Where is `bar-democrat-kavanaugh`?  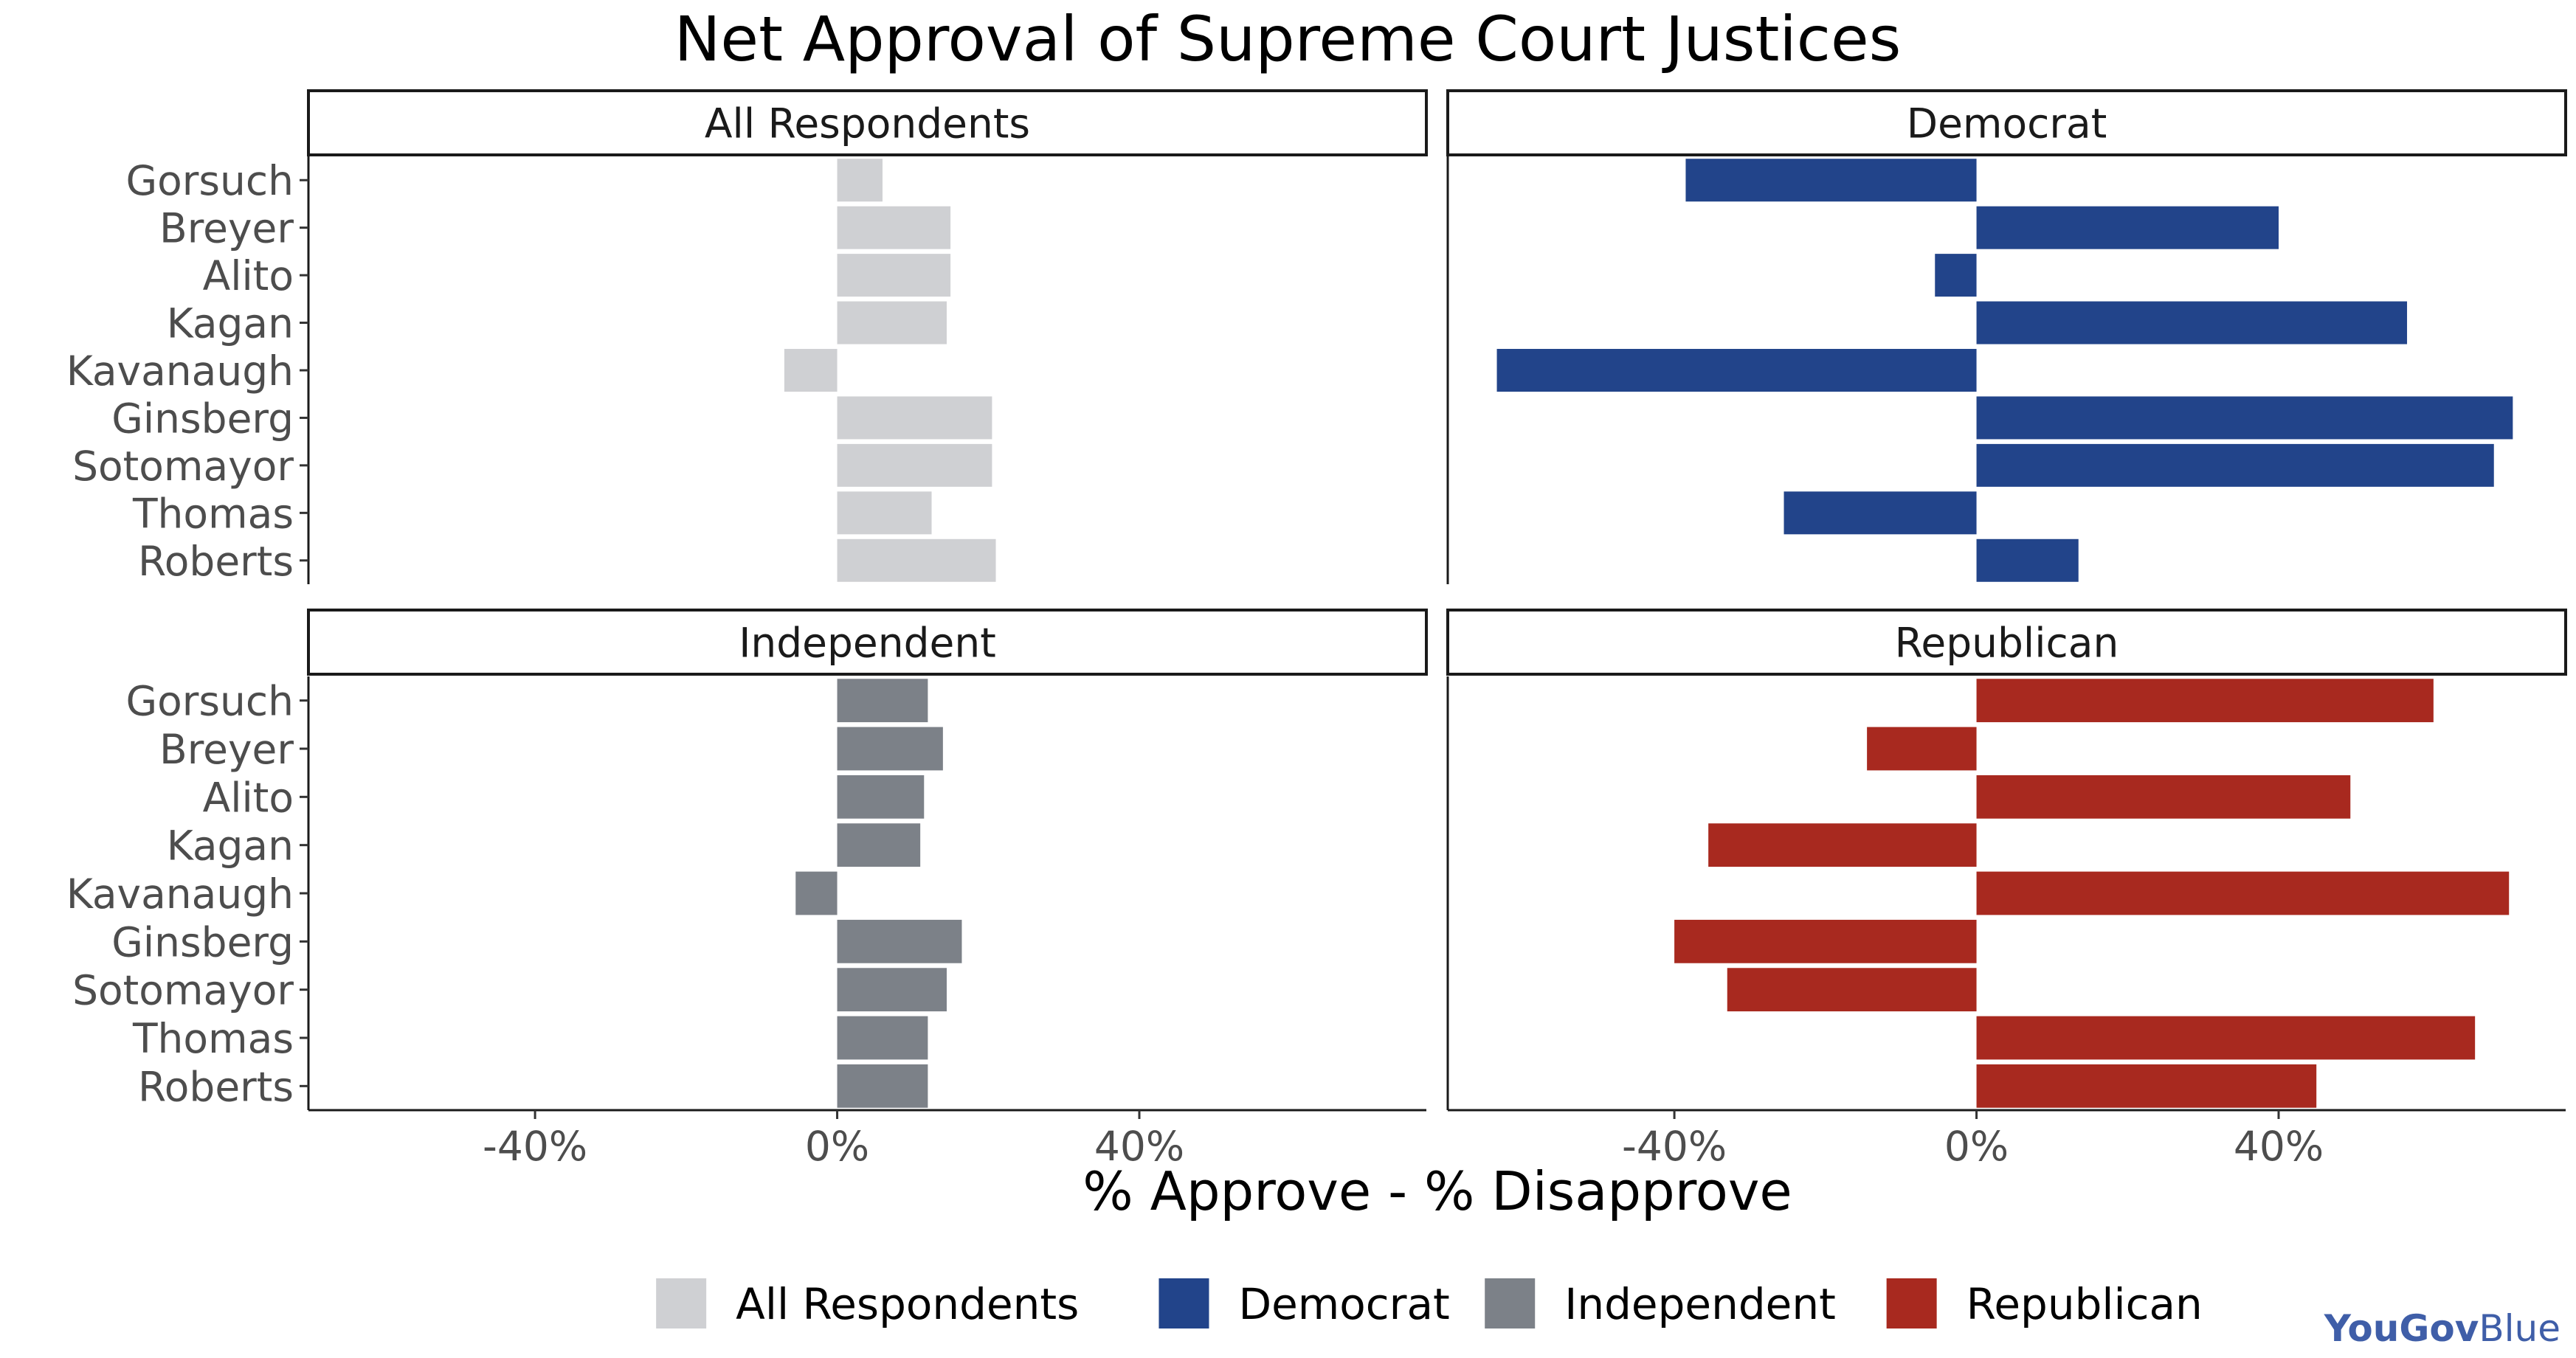 bar-democrat-kavanaugh is located at coordinates (1737, 370).